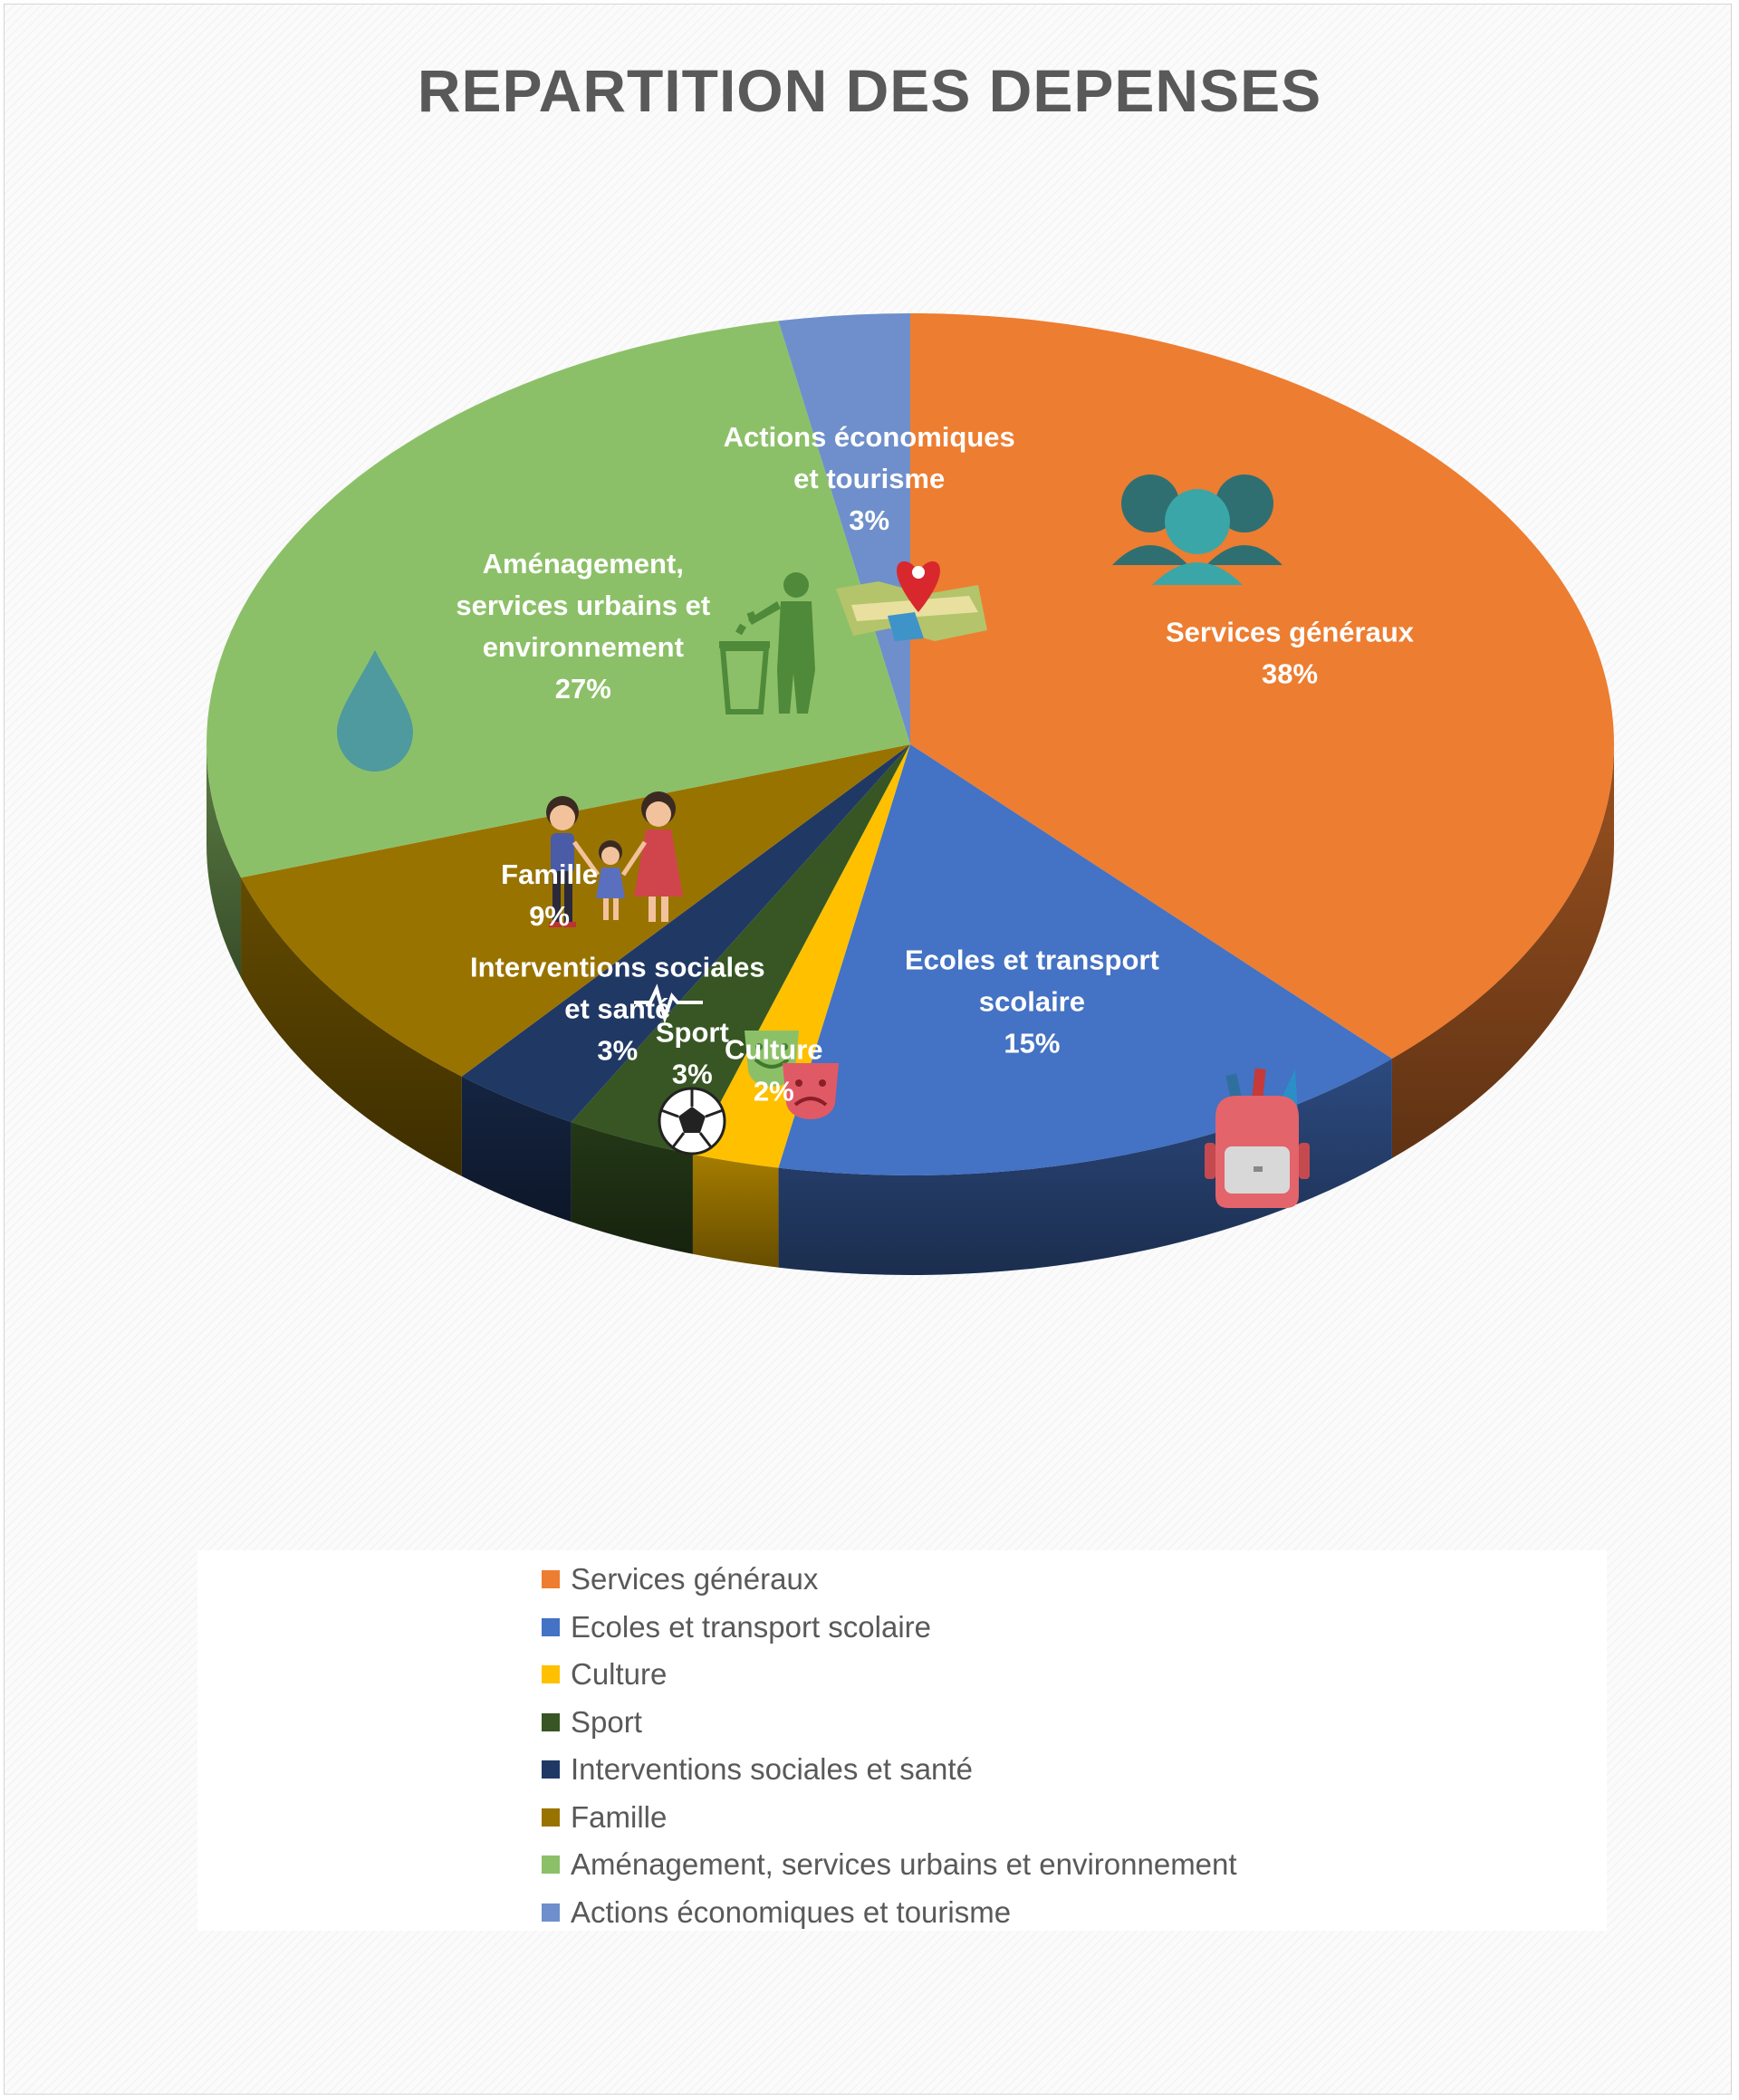  I want to click on map-pin-icon, so click(911, 601).